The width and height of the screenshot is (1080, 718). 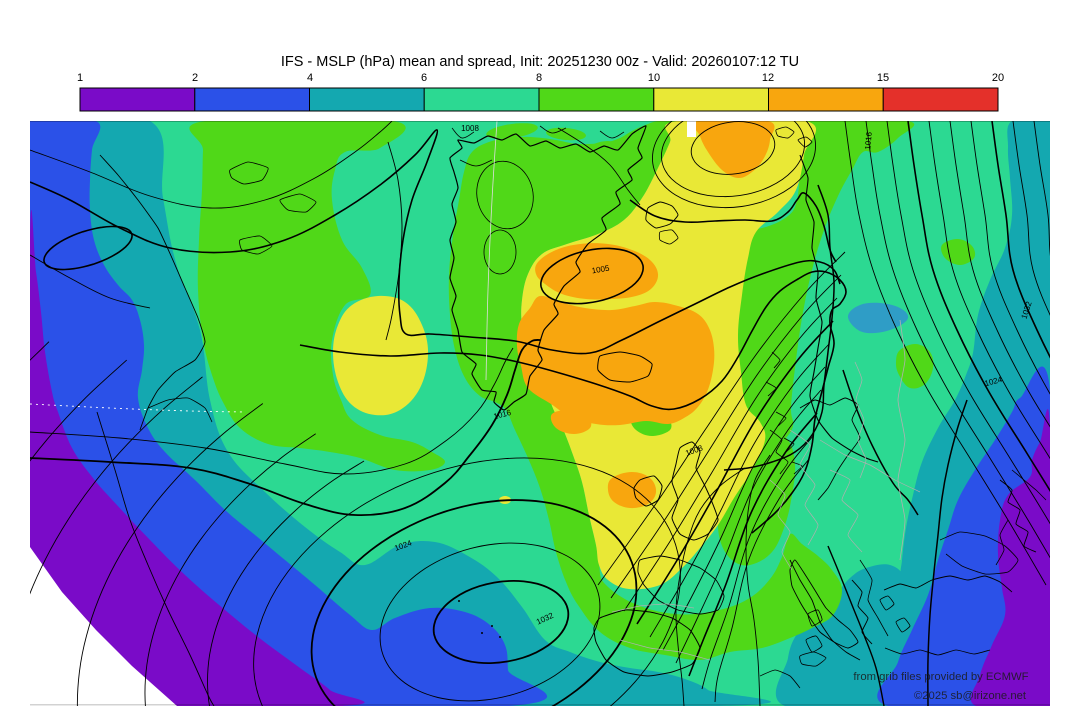 What do you see at coordinates (539, 78) in the screenshot?
I see `svg-text: 8` at bounding box center [539, 78].